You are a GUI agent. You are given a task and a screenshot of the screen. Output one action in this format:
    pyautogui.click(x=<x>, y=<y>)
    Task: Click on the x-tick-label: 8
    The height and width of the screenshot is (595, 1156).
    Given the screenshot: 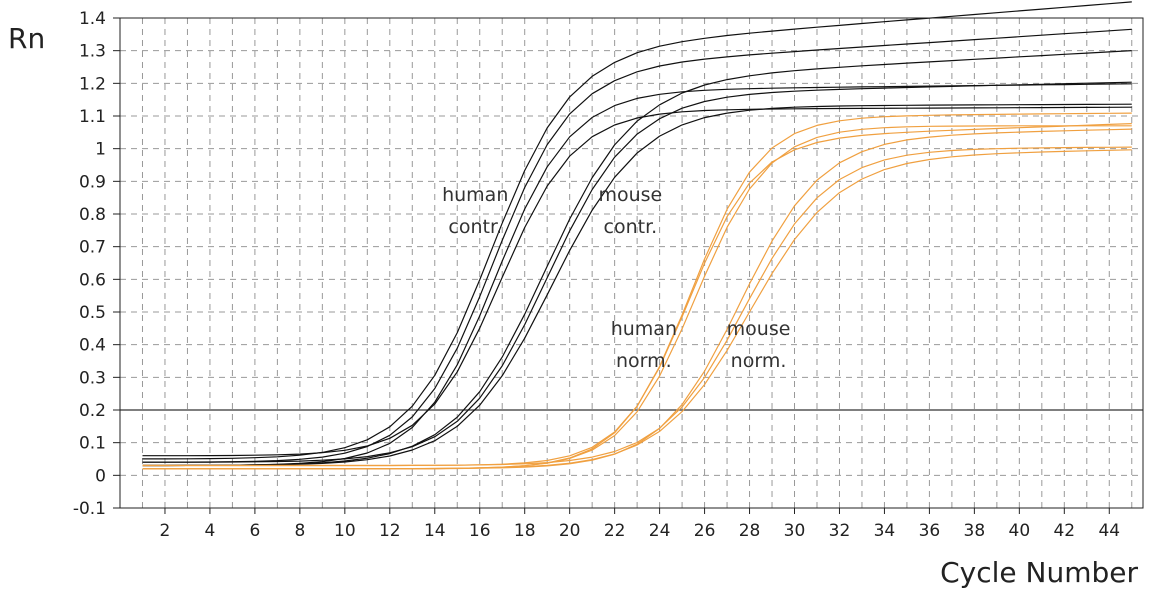 What is the action you would take?
    pyautogui.click(x=299, y=531)
    